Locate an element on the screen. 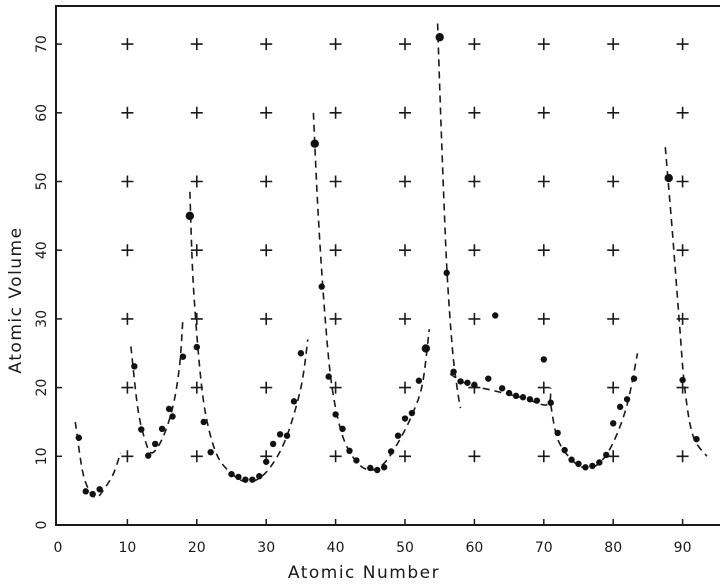 The image size is (721, 584). x-tick-label: 50 is located at coordinates (405, 548).